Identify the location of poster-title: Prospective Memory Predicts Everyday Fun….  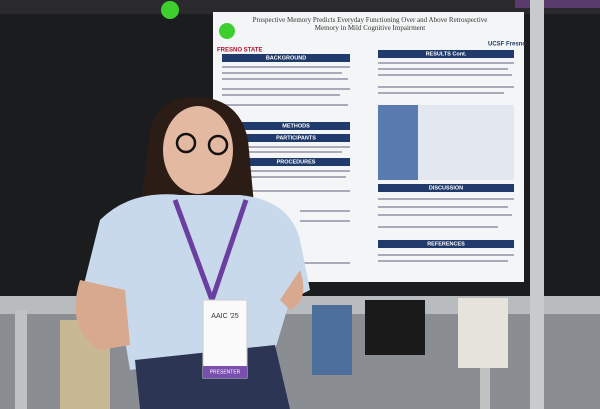
(370, 24).